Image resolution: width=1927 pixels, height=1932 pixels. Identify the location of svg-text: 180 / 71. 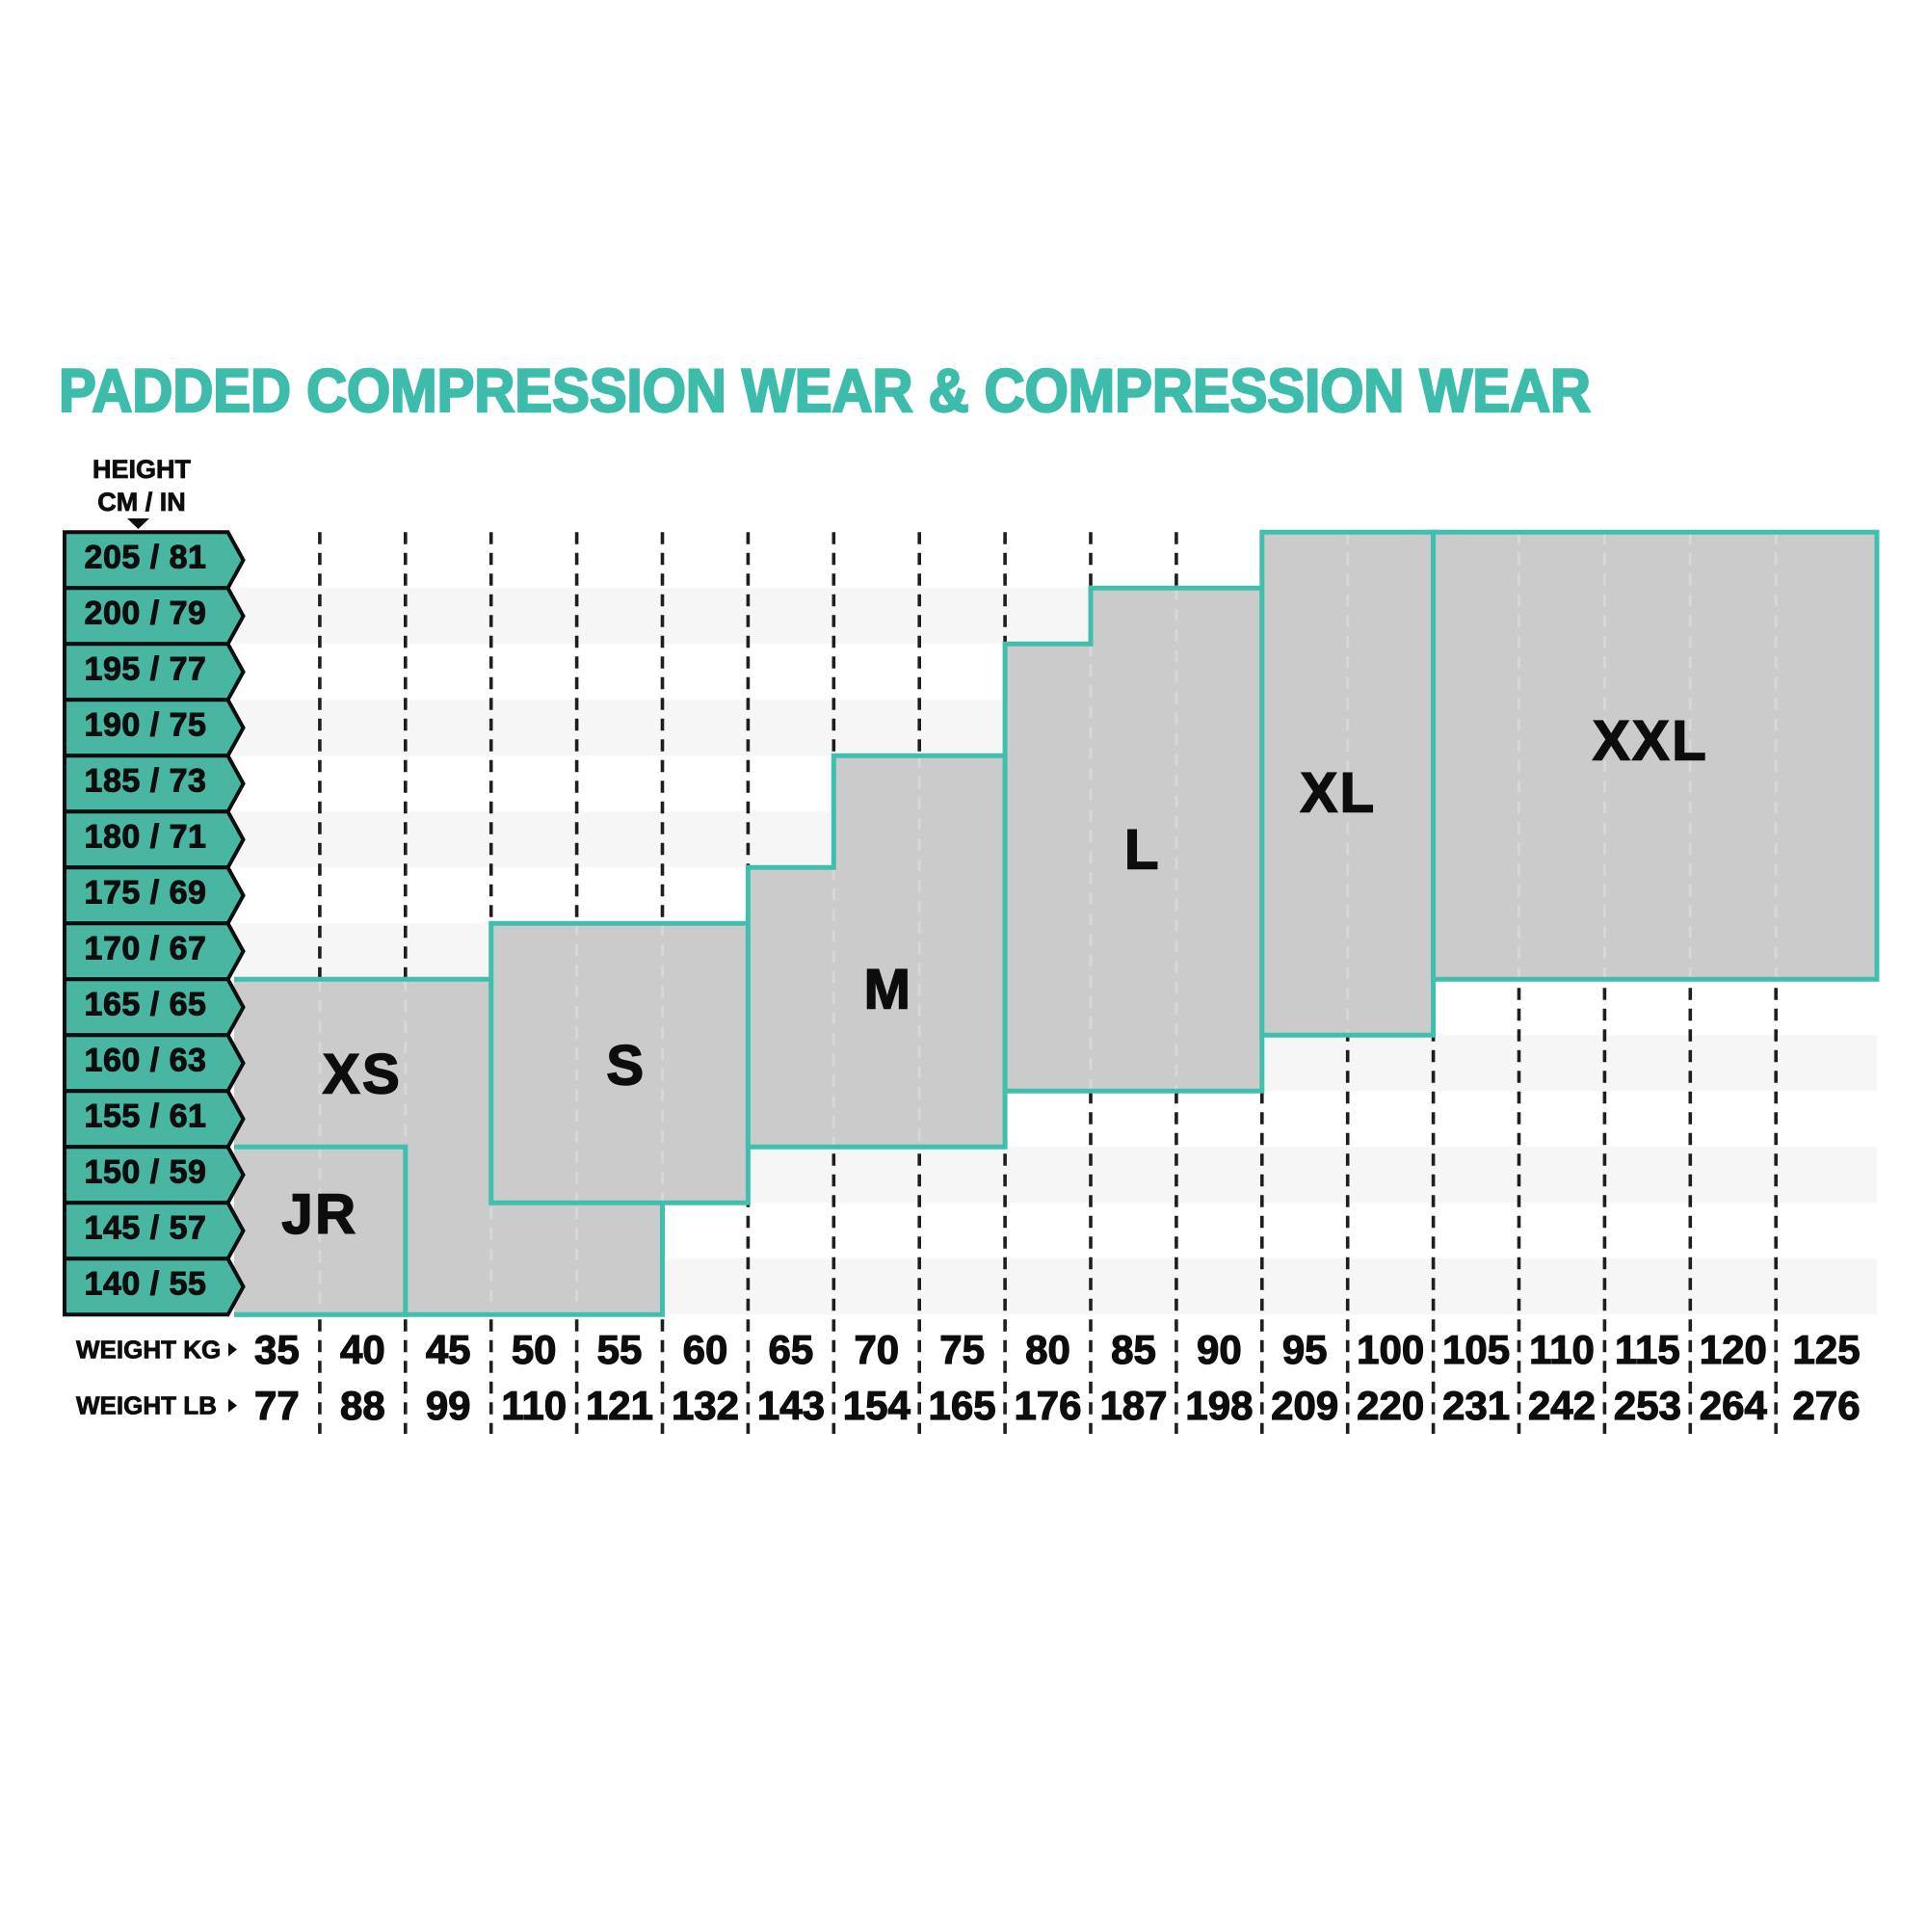
(146, 837).